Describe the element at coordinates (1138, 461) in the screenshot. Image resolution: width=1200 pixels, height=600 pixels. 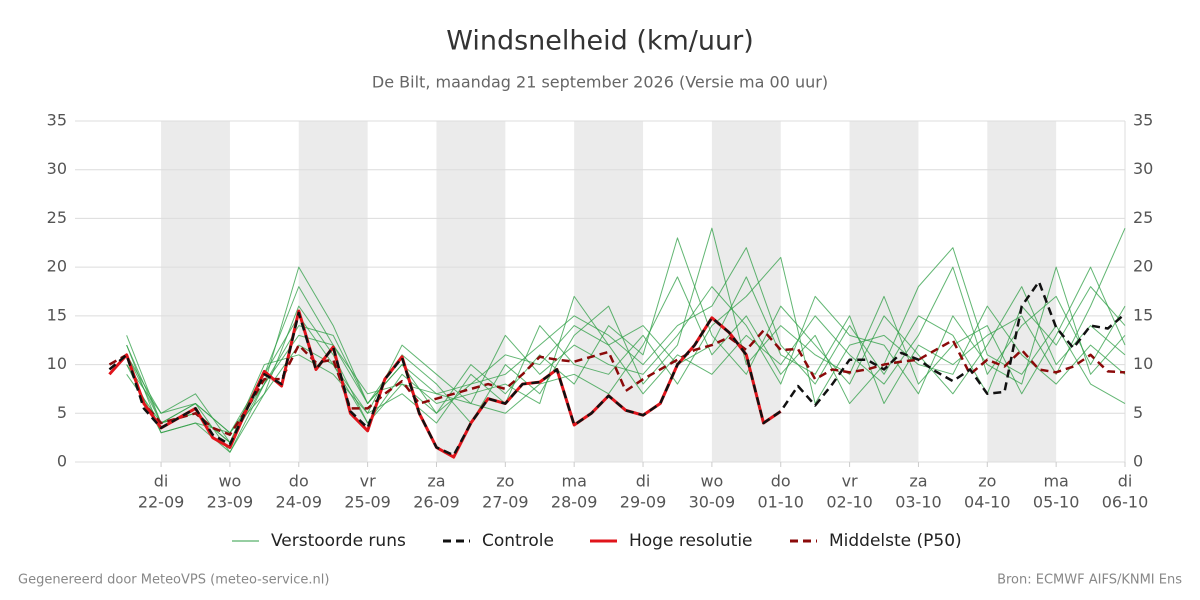
I see `y2-tick-label: 0` at that location.